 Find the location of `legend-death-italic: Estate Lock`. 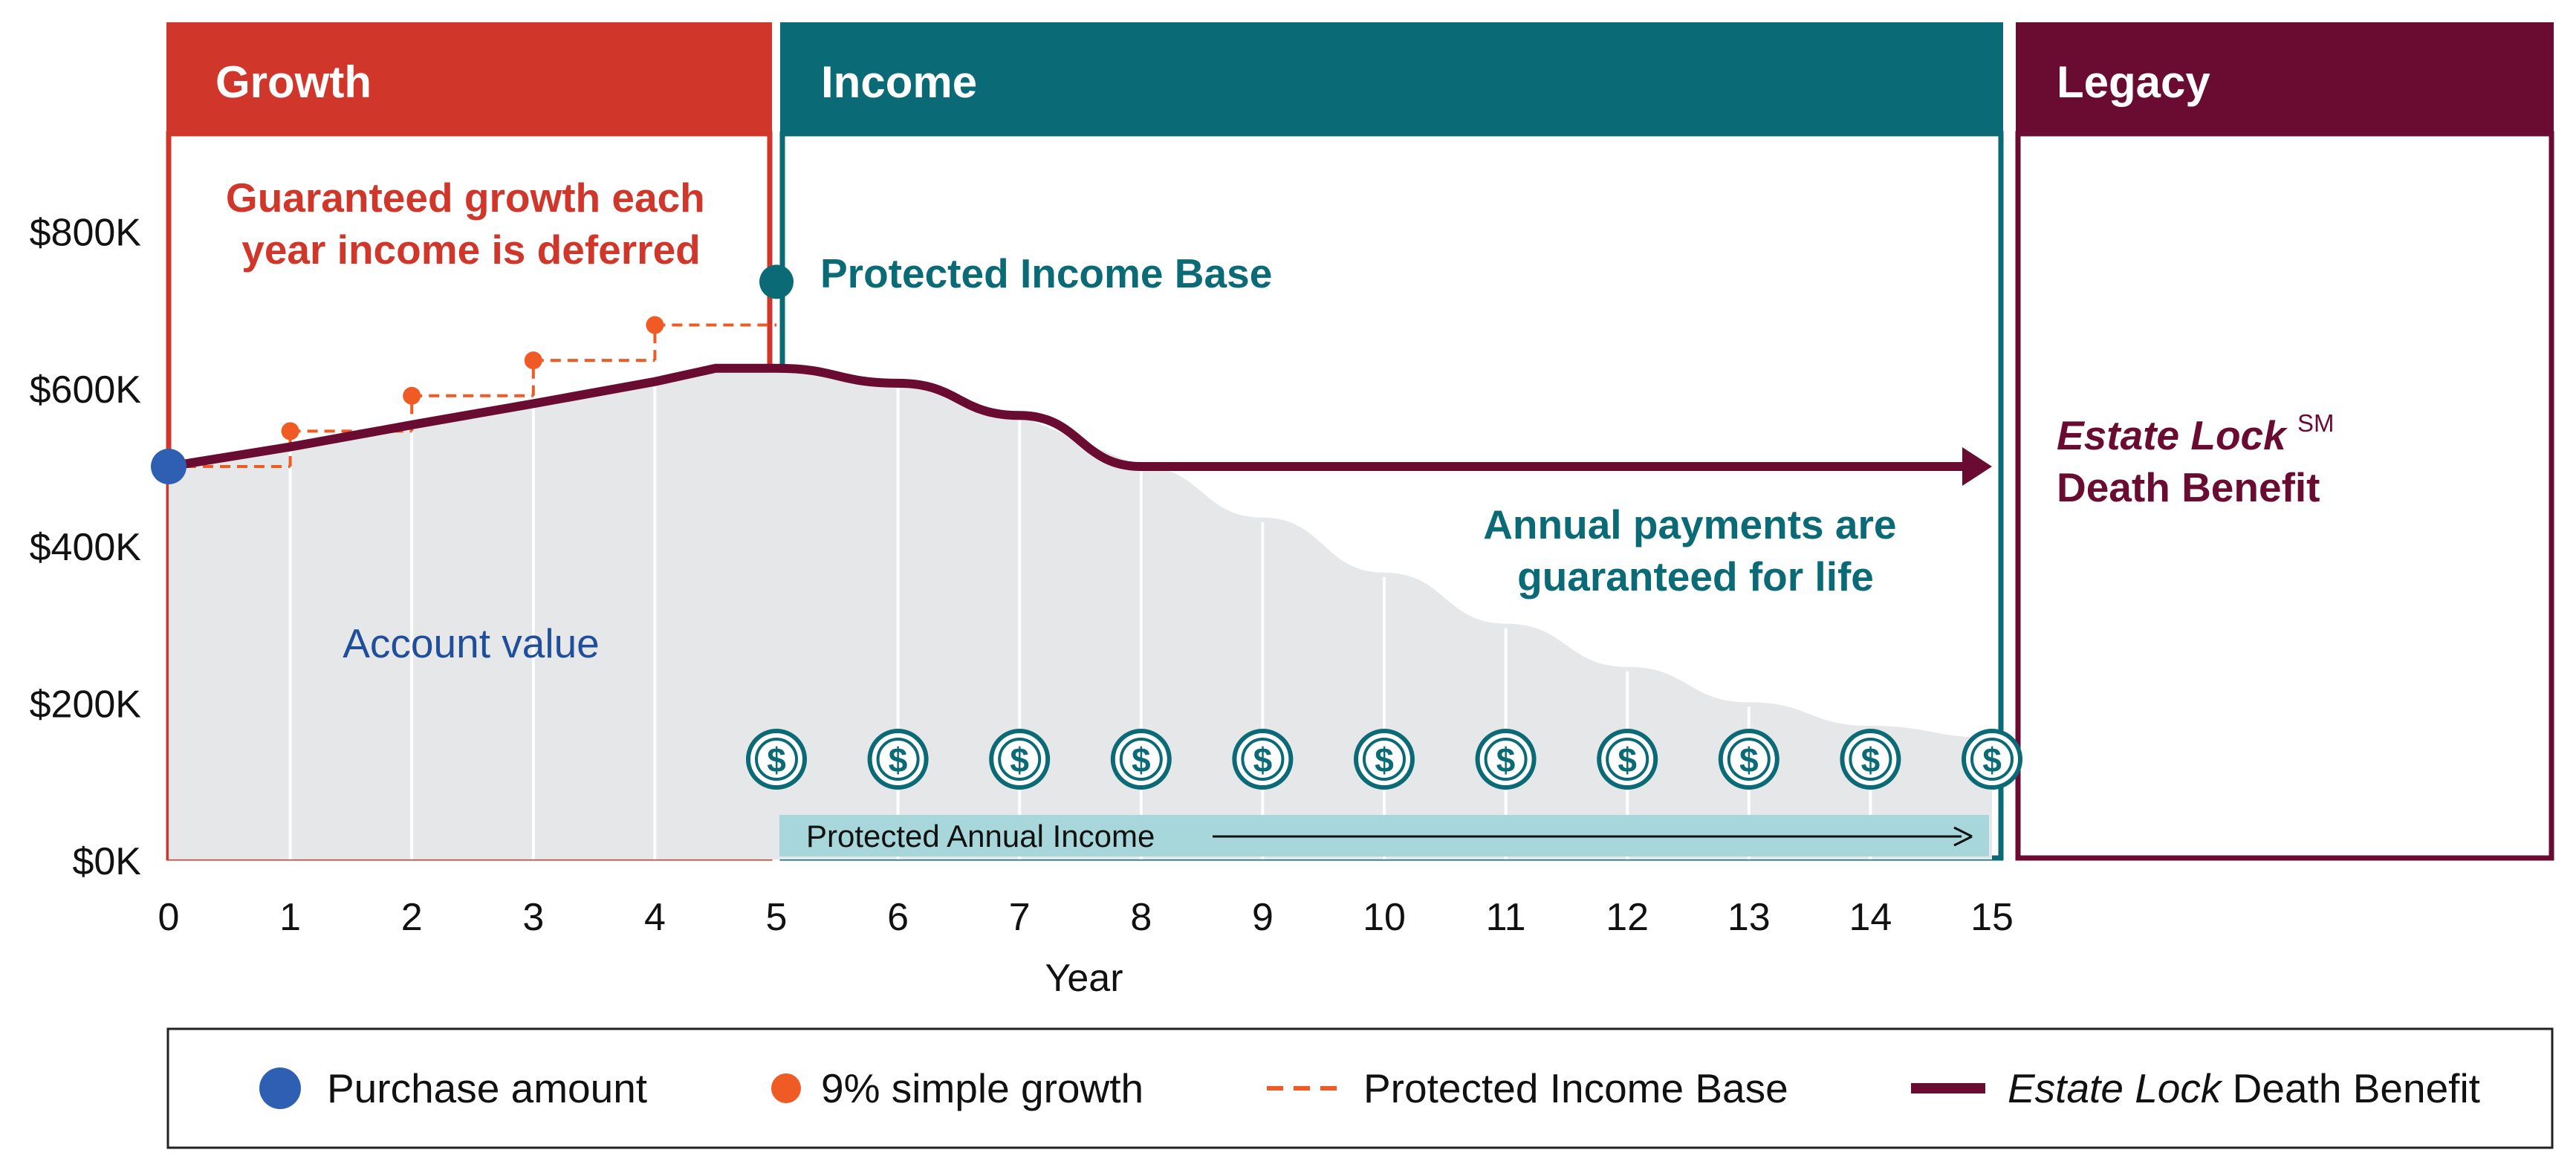

legend-death-italic: Estate Lock is located at coordinates (2115, 1088).